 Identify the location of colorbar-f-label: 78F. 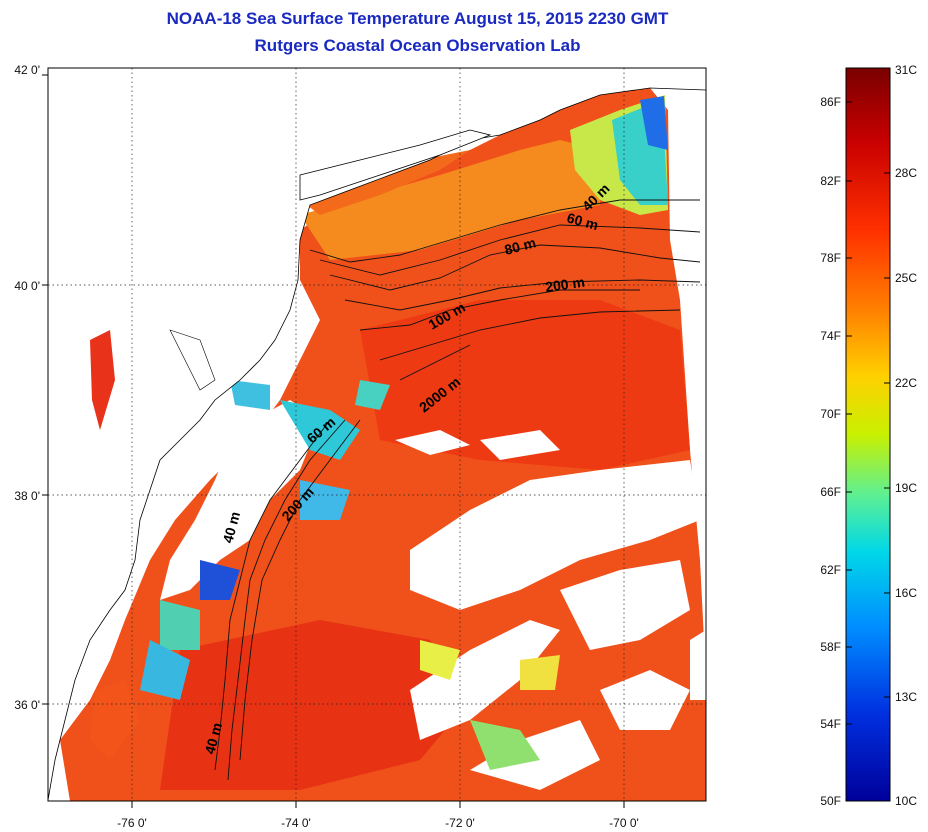
(830, 258).